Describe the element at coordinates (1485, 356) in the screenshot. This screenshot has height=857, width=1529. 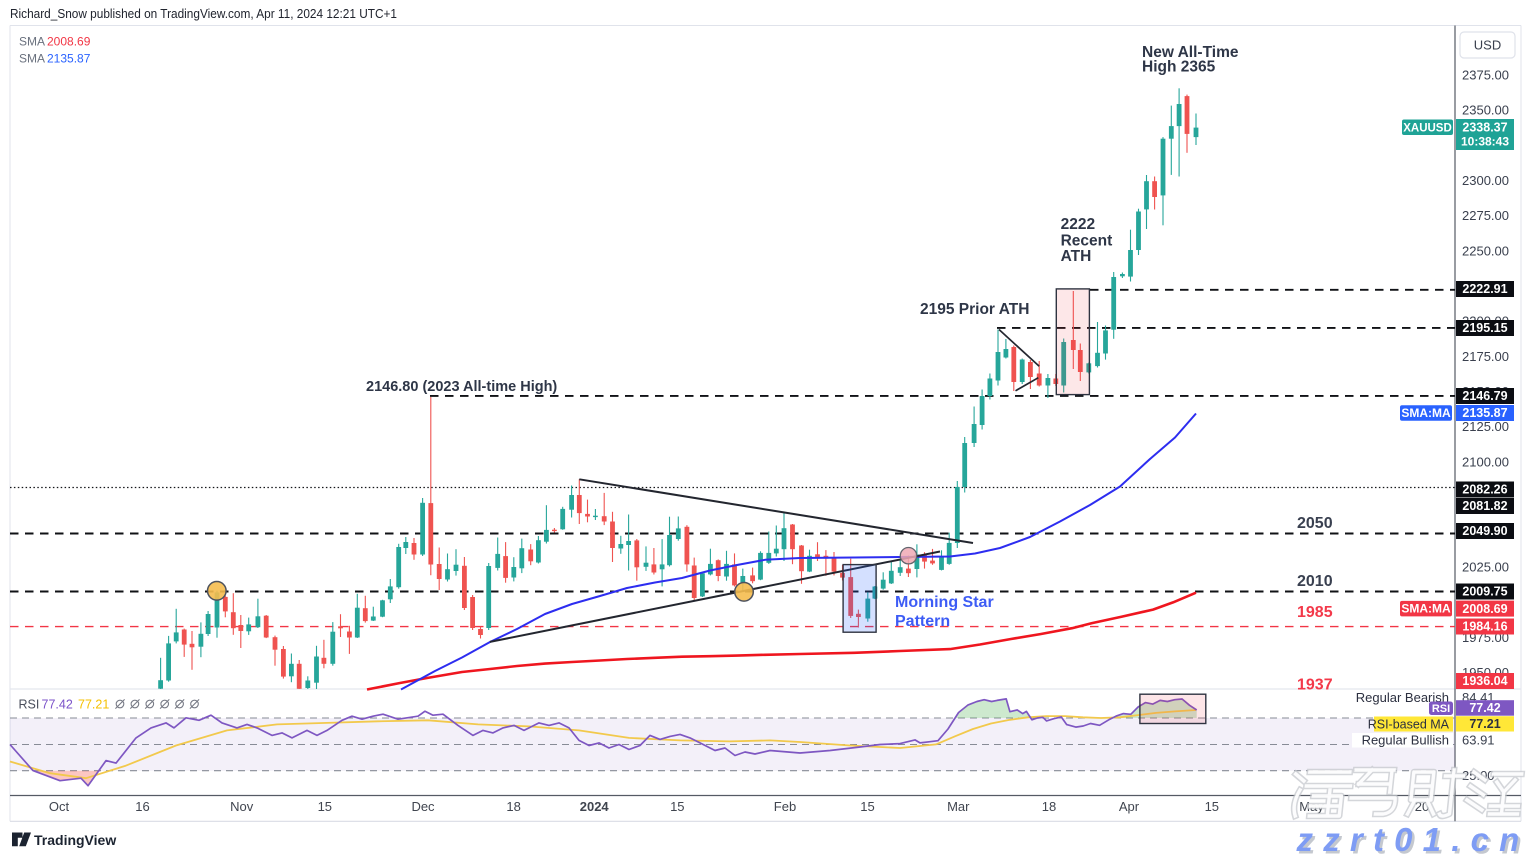
I see `svg-text: 2175.00` at that location.